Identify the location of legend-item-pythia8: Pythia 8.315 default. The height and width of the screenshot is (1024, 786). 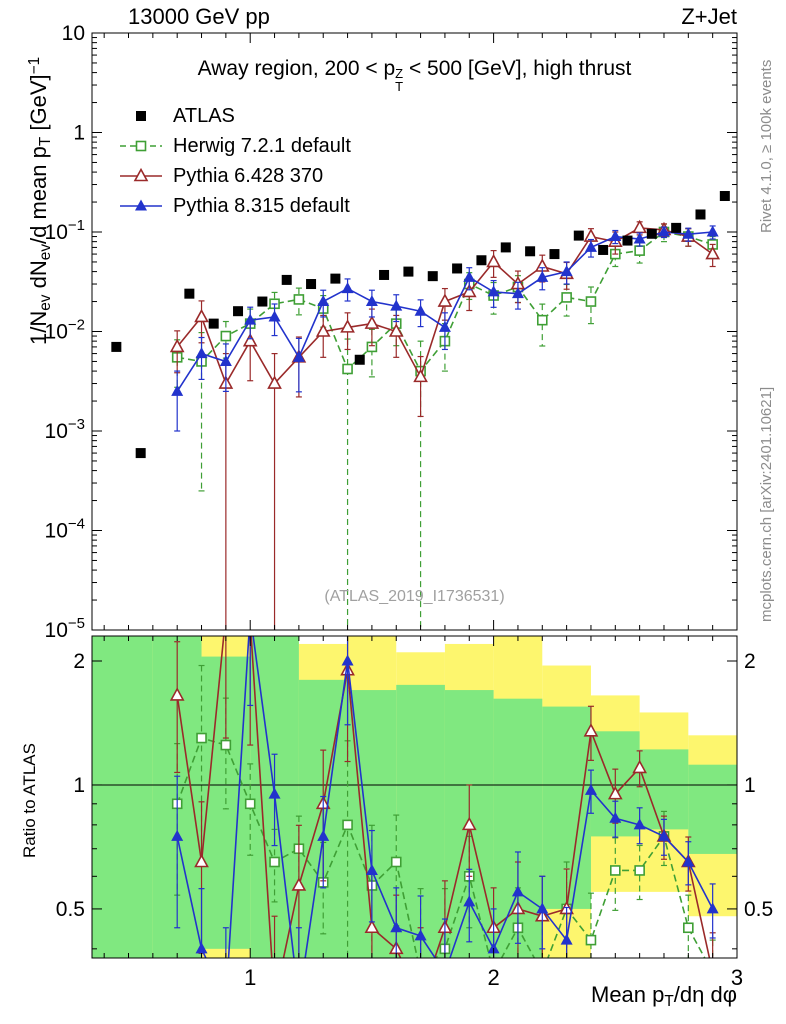
(234, 206).